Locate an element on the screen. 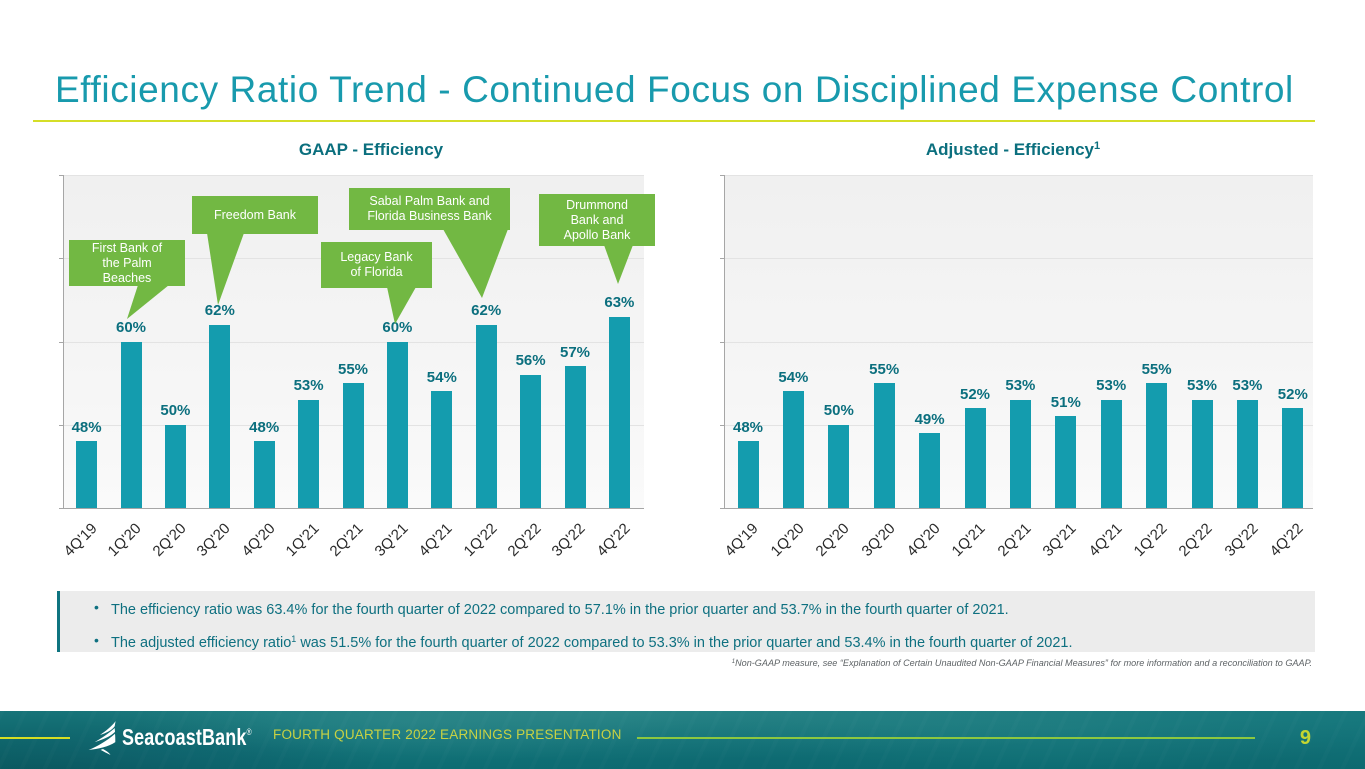  chart-title-gaap: GAAP - Efficiency is located at coordinates (371, 149).